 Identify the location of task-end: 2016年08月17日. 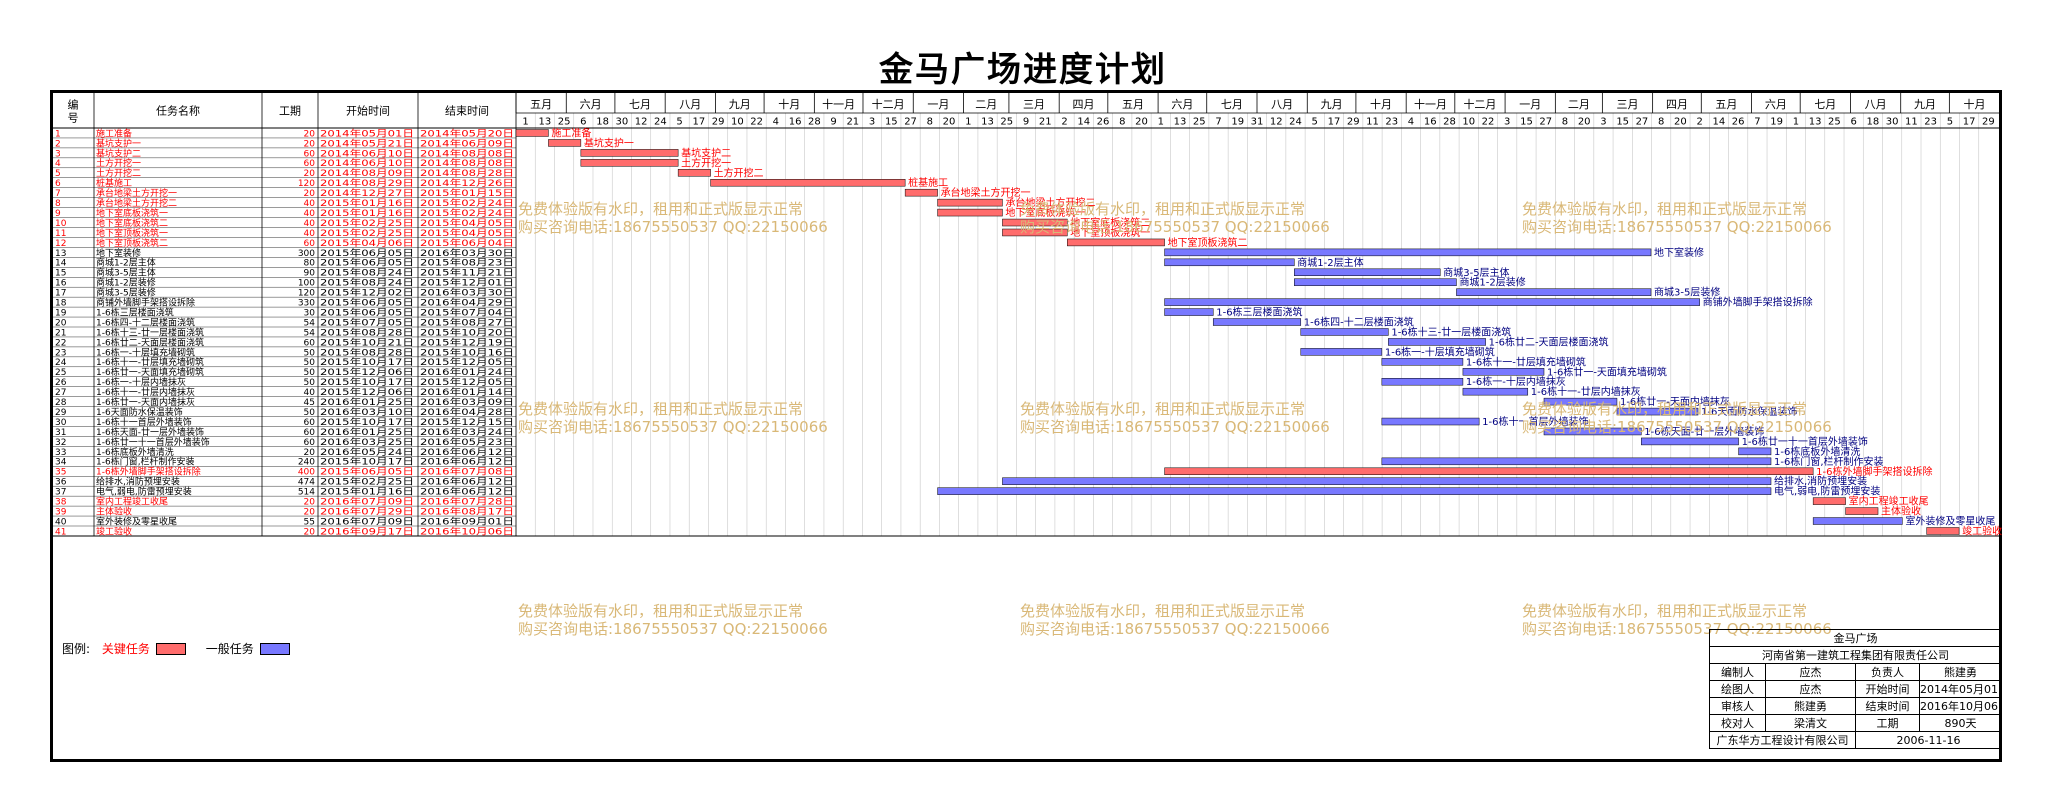
(467, 511).